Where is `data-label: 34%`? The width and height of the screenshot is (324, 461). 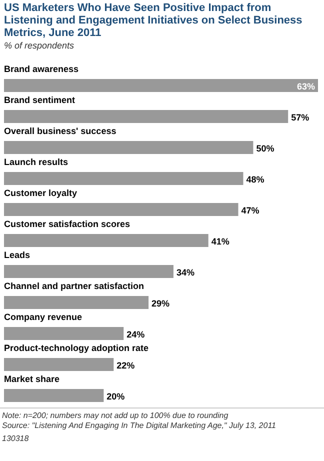 data-label: 34% is located at coordinates (185, 273).